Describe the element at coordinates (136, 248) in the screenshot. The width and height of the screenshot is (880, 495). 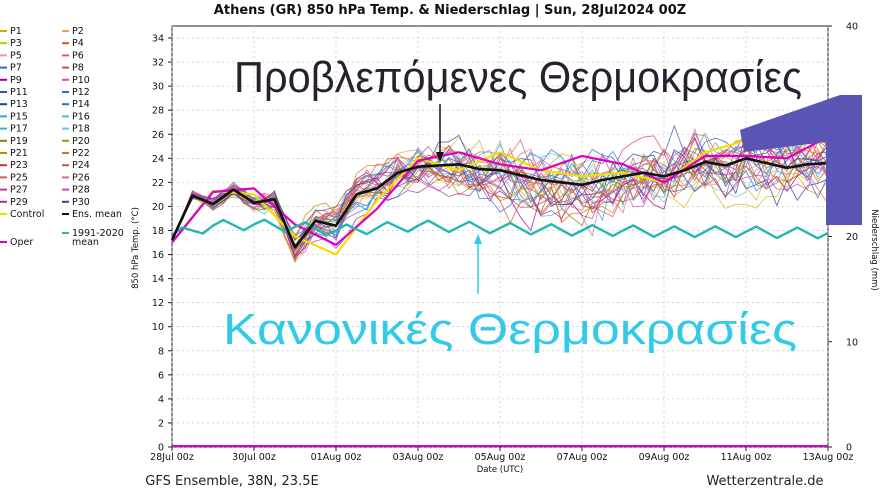
I see `y-axis-label: 850 hPa Temp. (°C)` at that location.